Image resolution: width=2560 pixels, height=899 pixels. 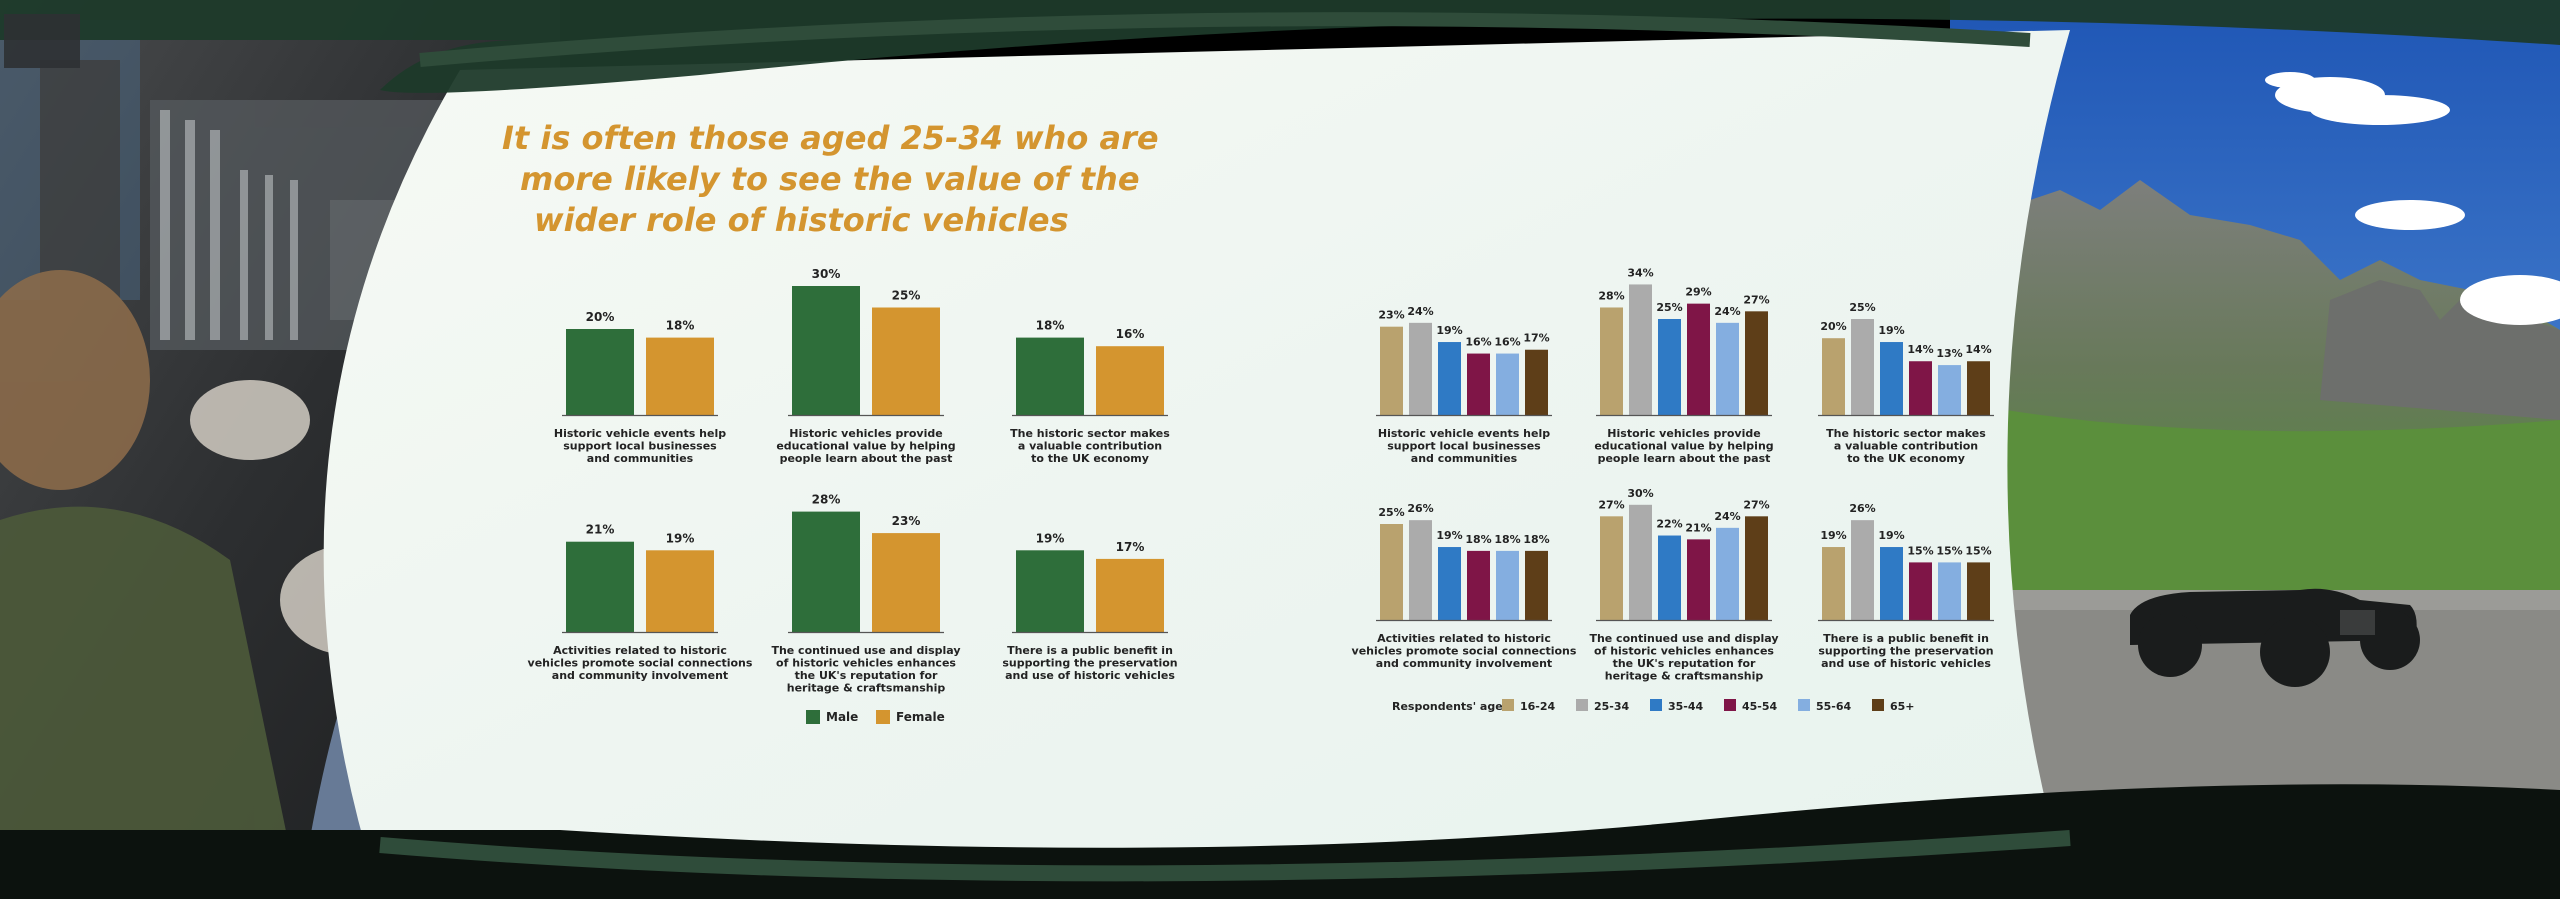 What do you see at coordinates (1686, 706) in the screenshot?
I see `legend-label-35-44: 35-44` at bounding box center [1686, 706].